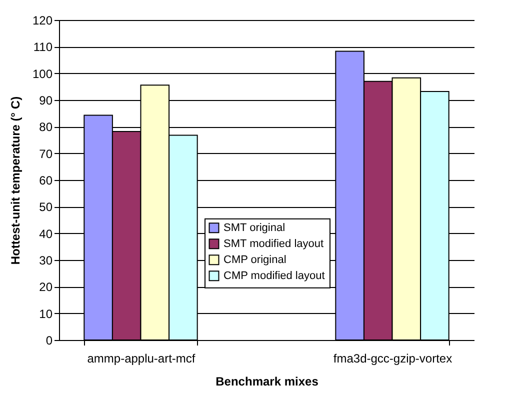 This screenshot has width=515, height=416. Describe the element at coordinates (274, 244) in the screenshot. I see `legend-label: SMT modified layout` at that location.